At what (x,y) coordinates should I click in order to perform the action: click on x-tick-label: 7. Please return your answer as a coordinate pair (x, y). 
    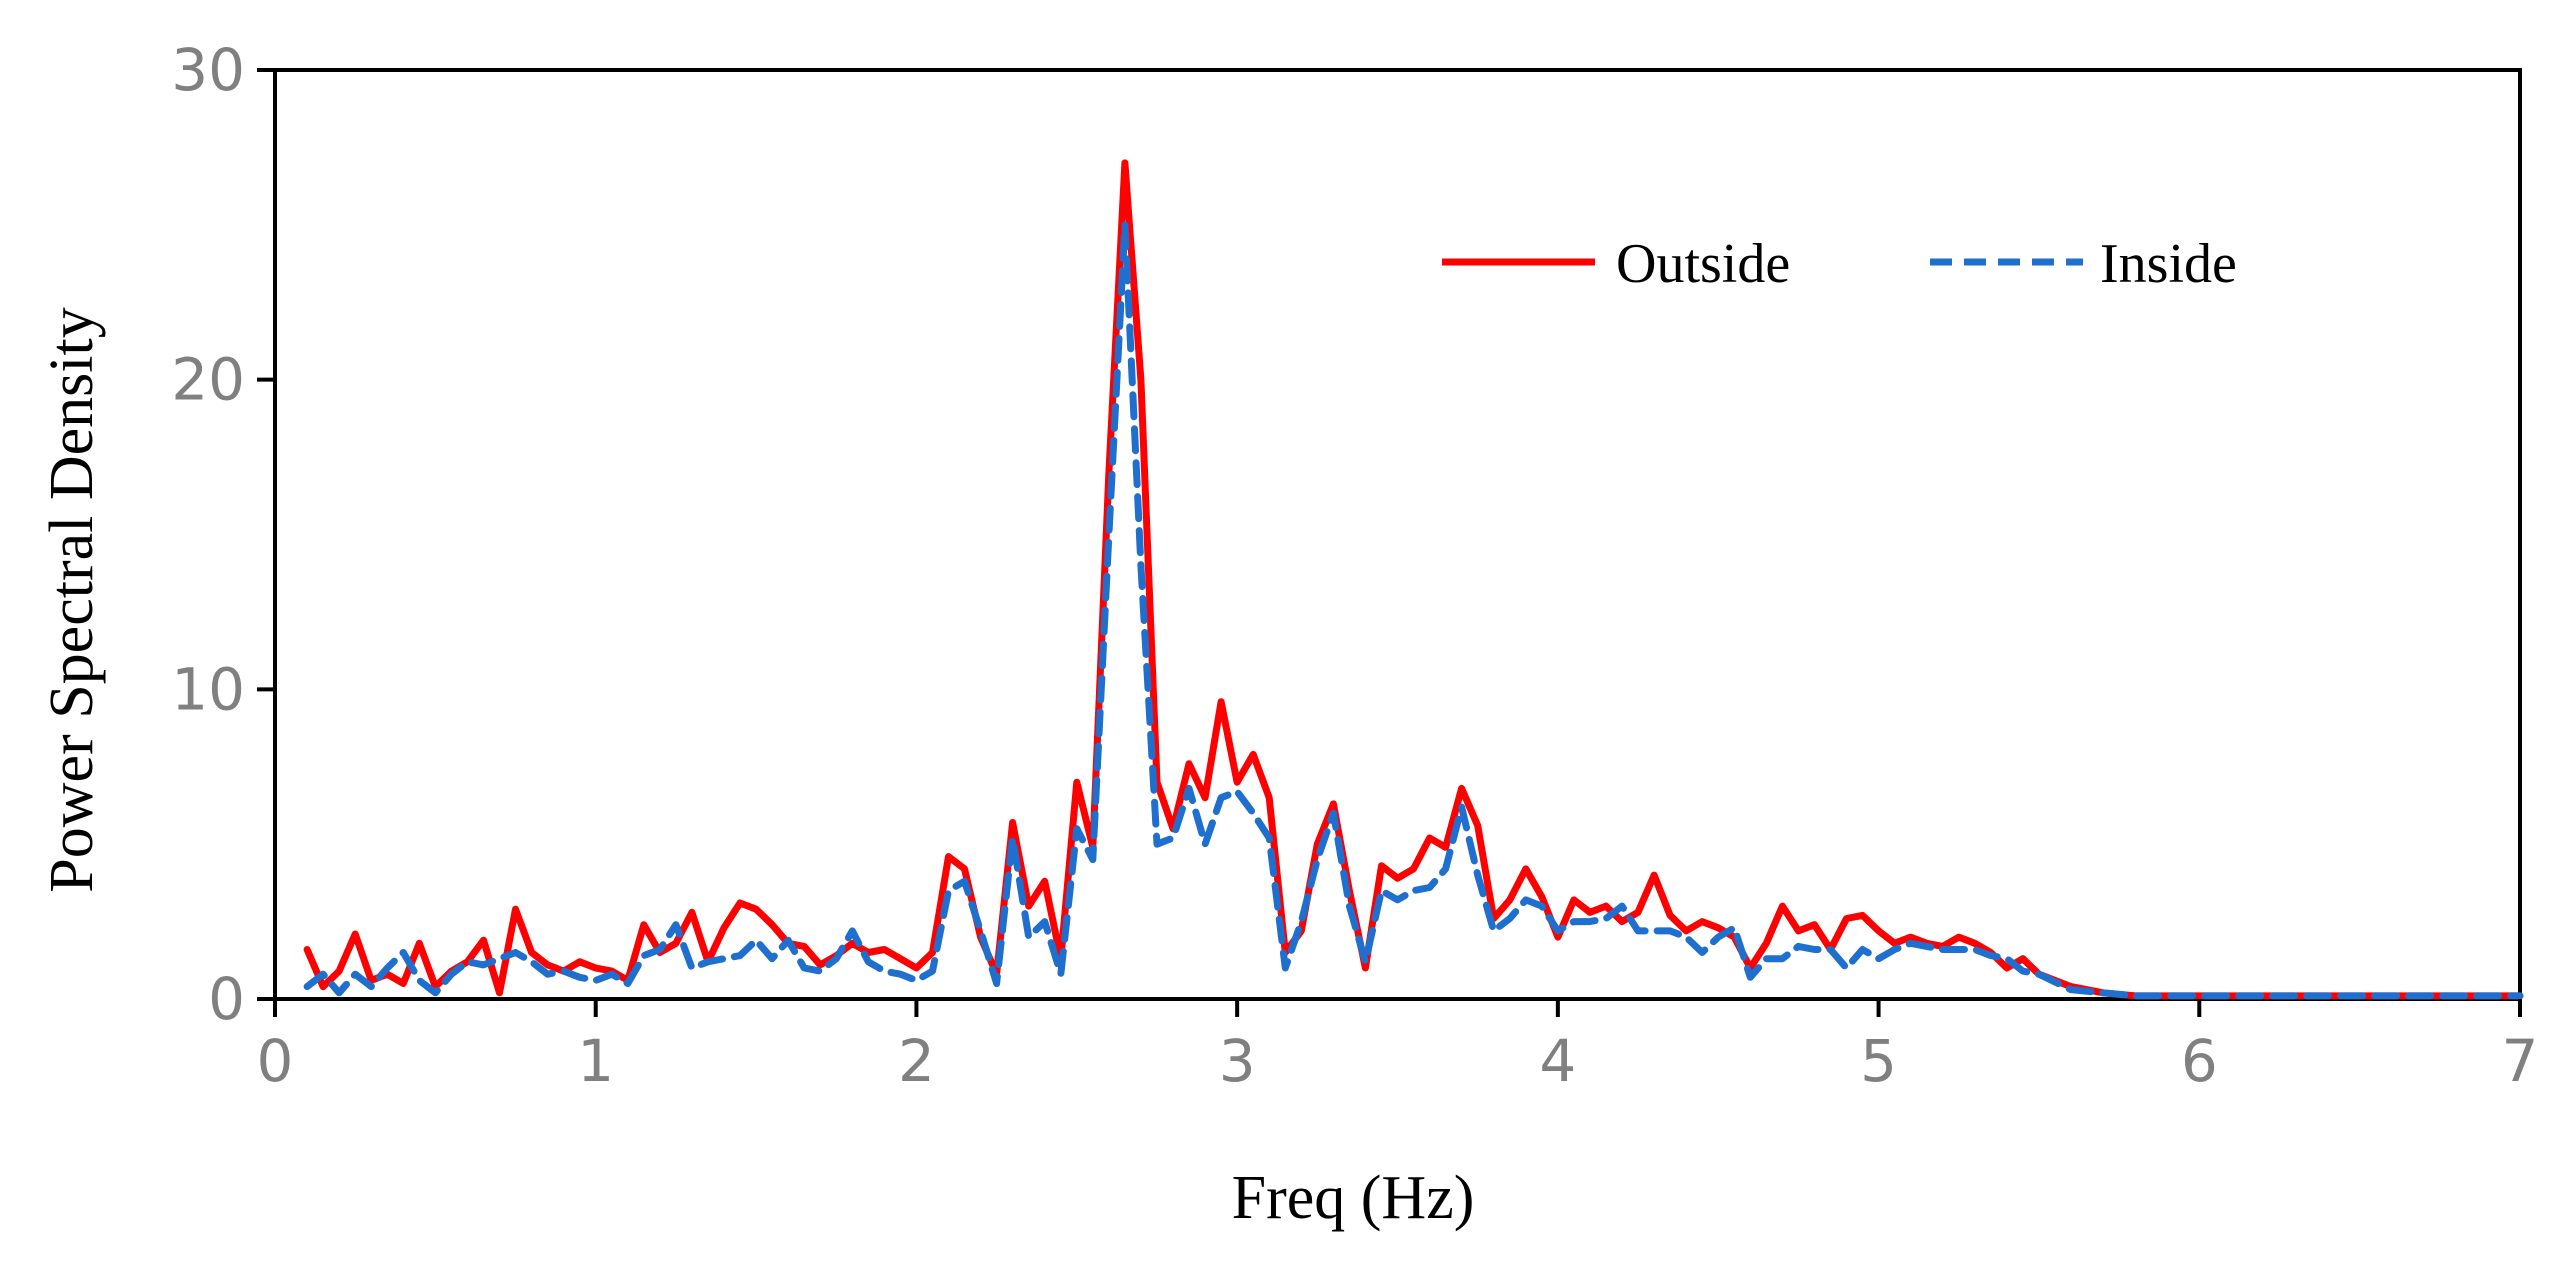
    Looking at the image, I should click on (2520, 1061).